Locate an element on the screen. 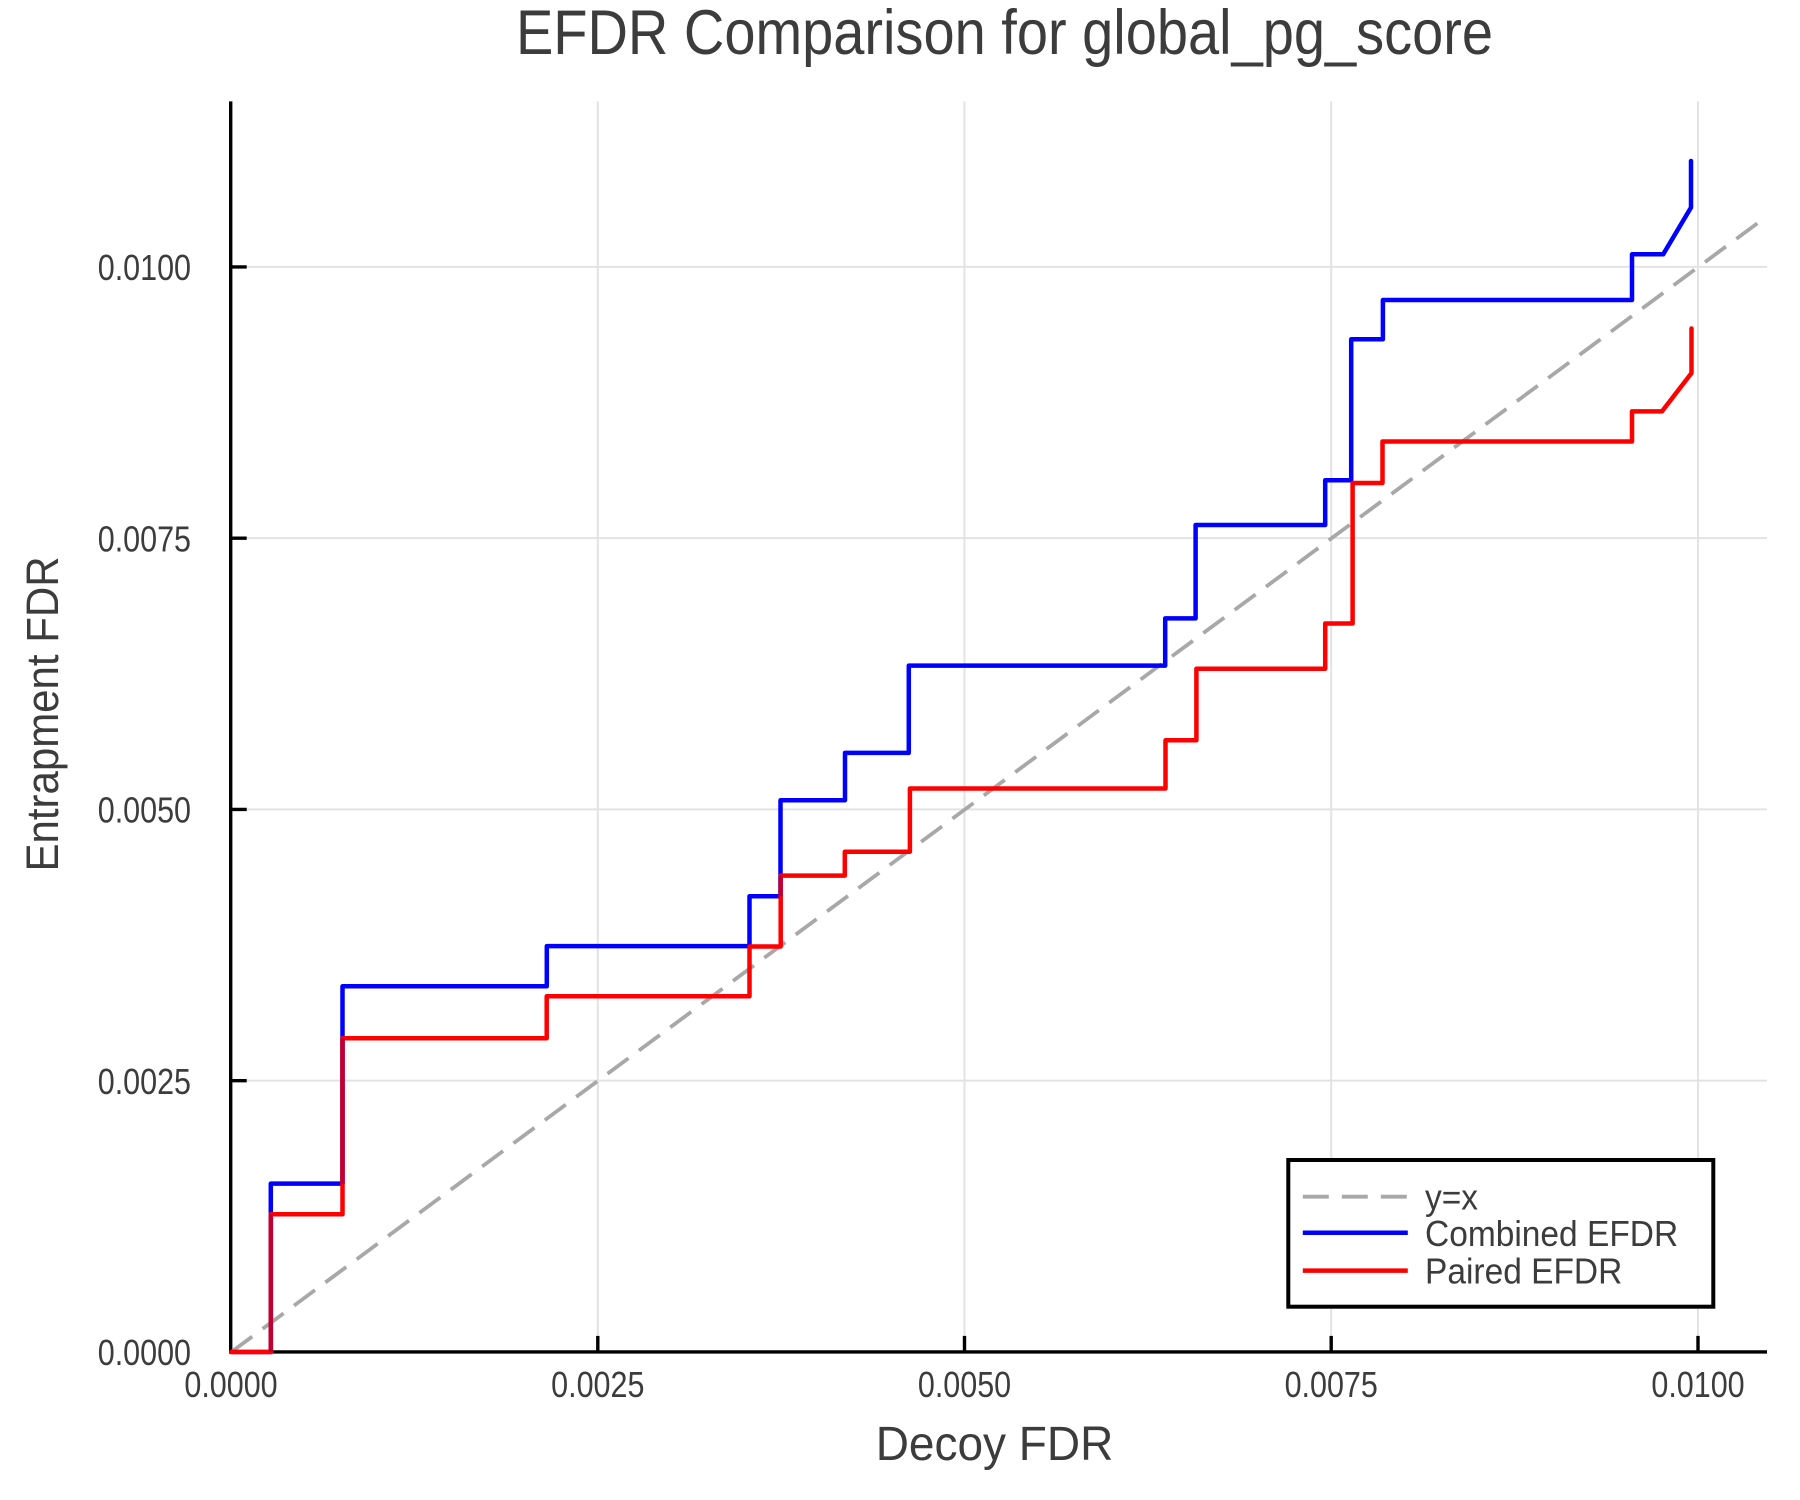  svg-text: Combined EFDR is located at coordinates (1551, 1234).